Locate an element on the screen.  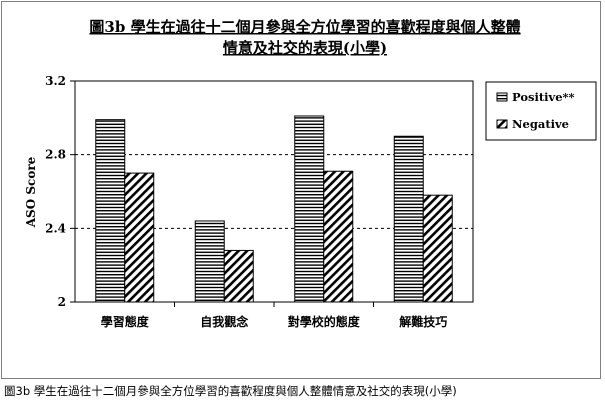
legend-swatch-positive is located at coordinates (502, 97).